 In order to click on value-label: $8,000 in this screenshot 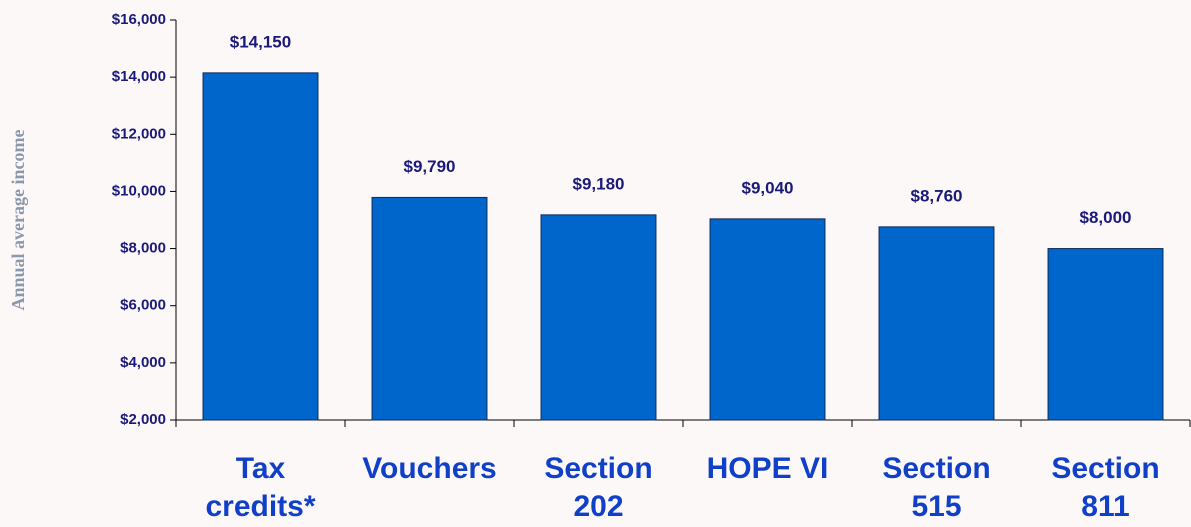, I will do `click(1106, 217)`.